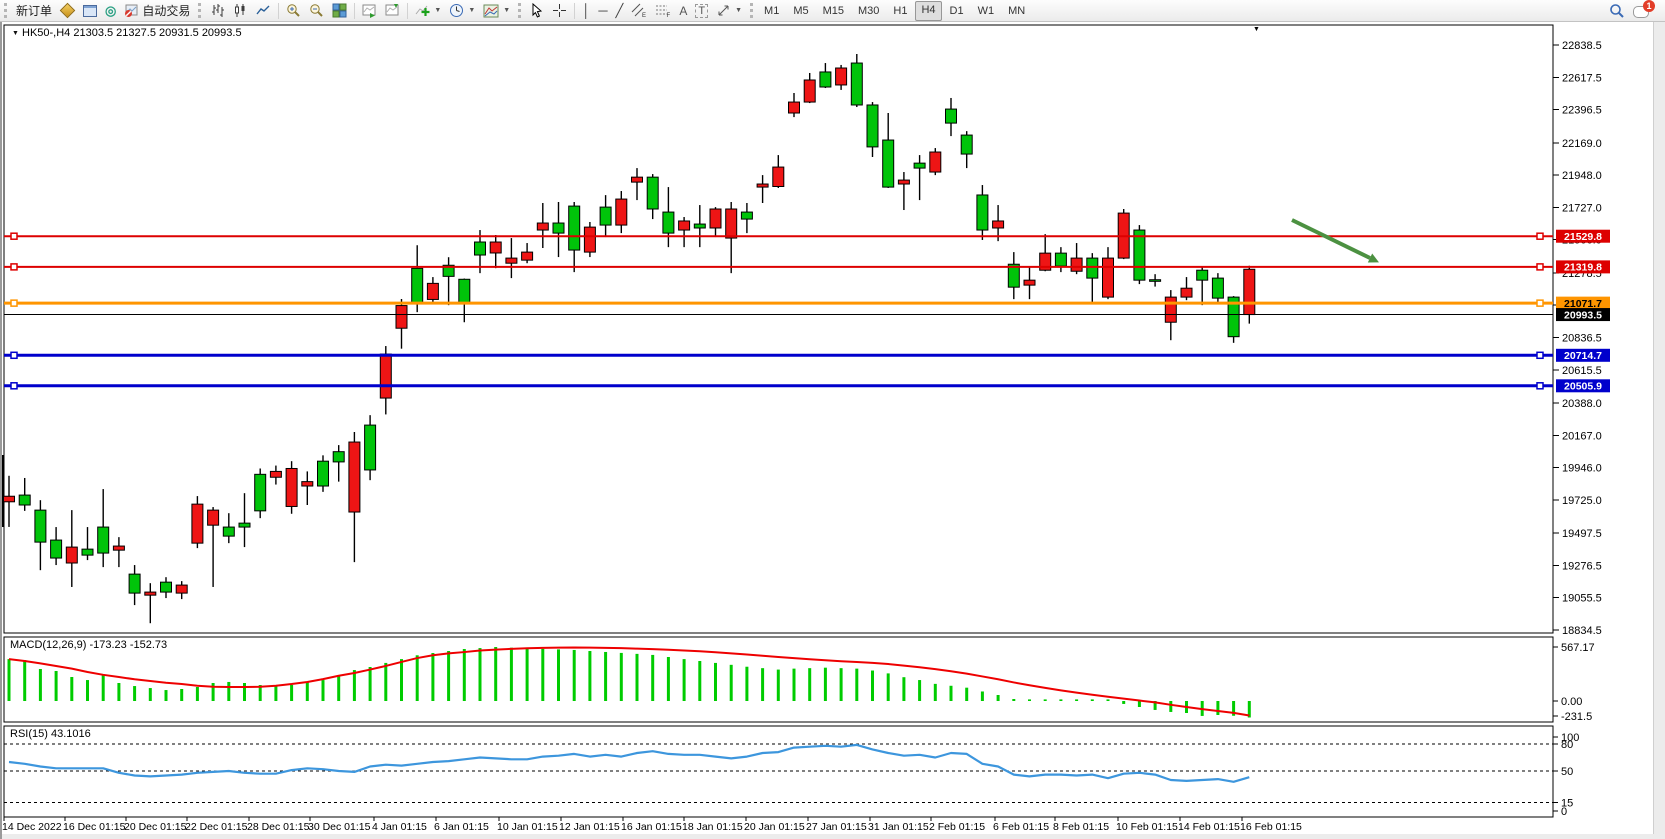 The width and height of the screenshot is (1665, 839). What do you see at coordinates (1567, 772) in the screenshot?
I see `rsi-tick-label: 50` at bounding box center [1567, 772].